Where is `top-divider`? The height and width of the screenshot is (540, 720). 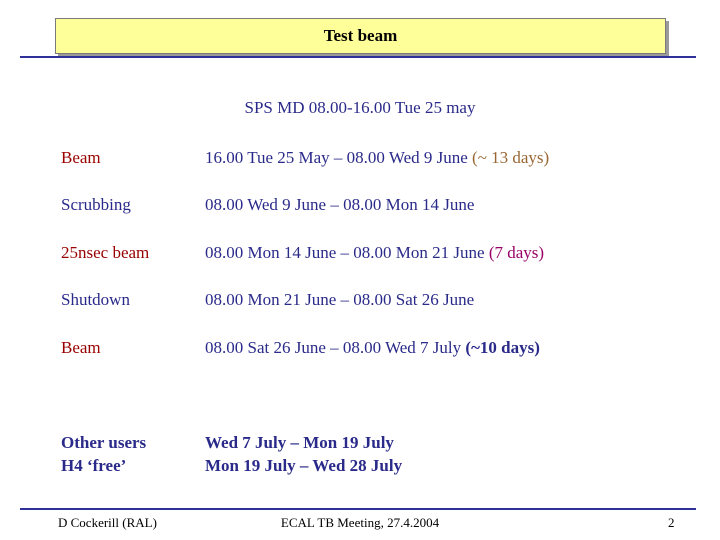
top-divider is located at coordinates (358, 57).